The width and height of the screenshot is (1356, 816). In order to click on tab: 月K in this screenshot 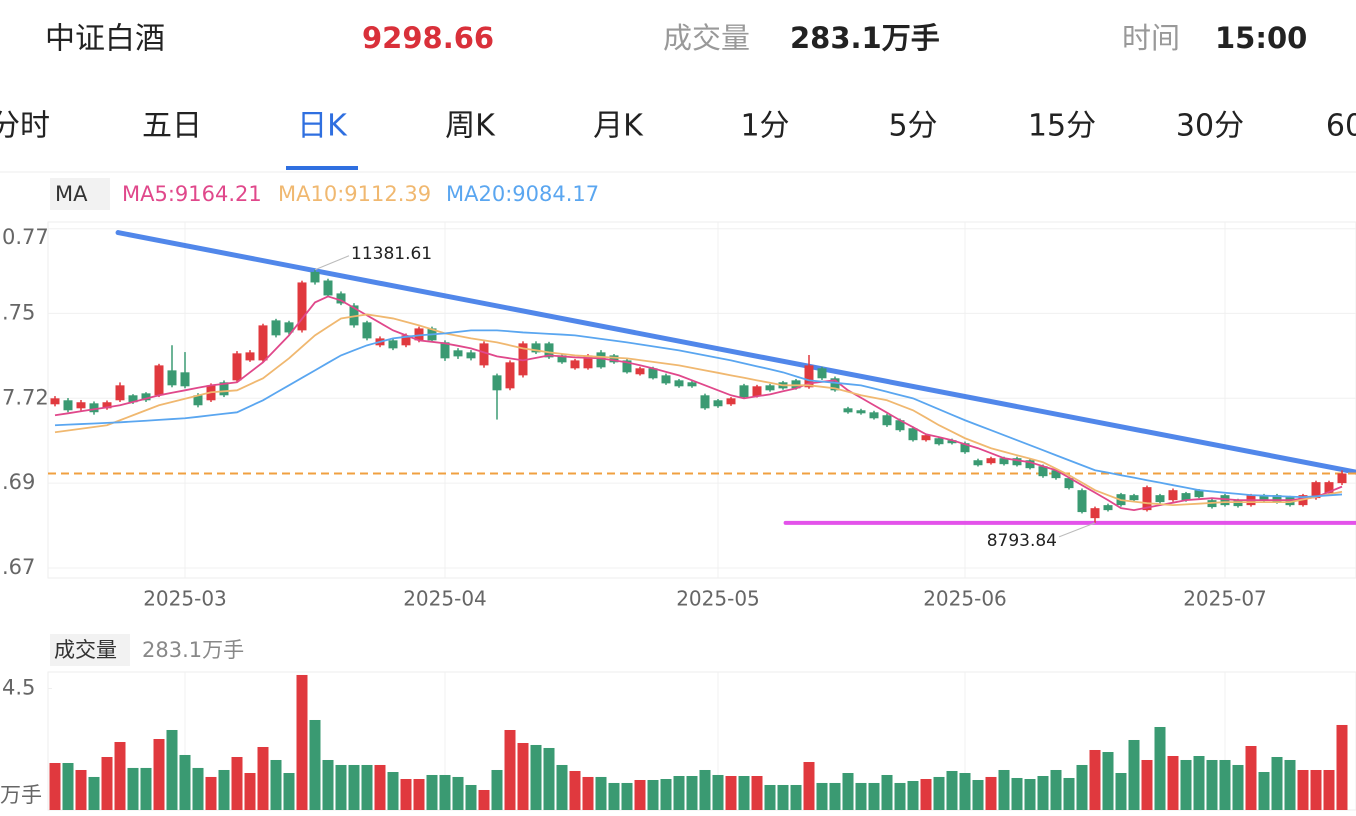, I will do `click(618, 126)`.